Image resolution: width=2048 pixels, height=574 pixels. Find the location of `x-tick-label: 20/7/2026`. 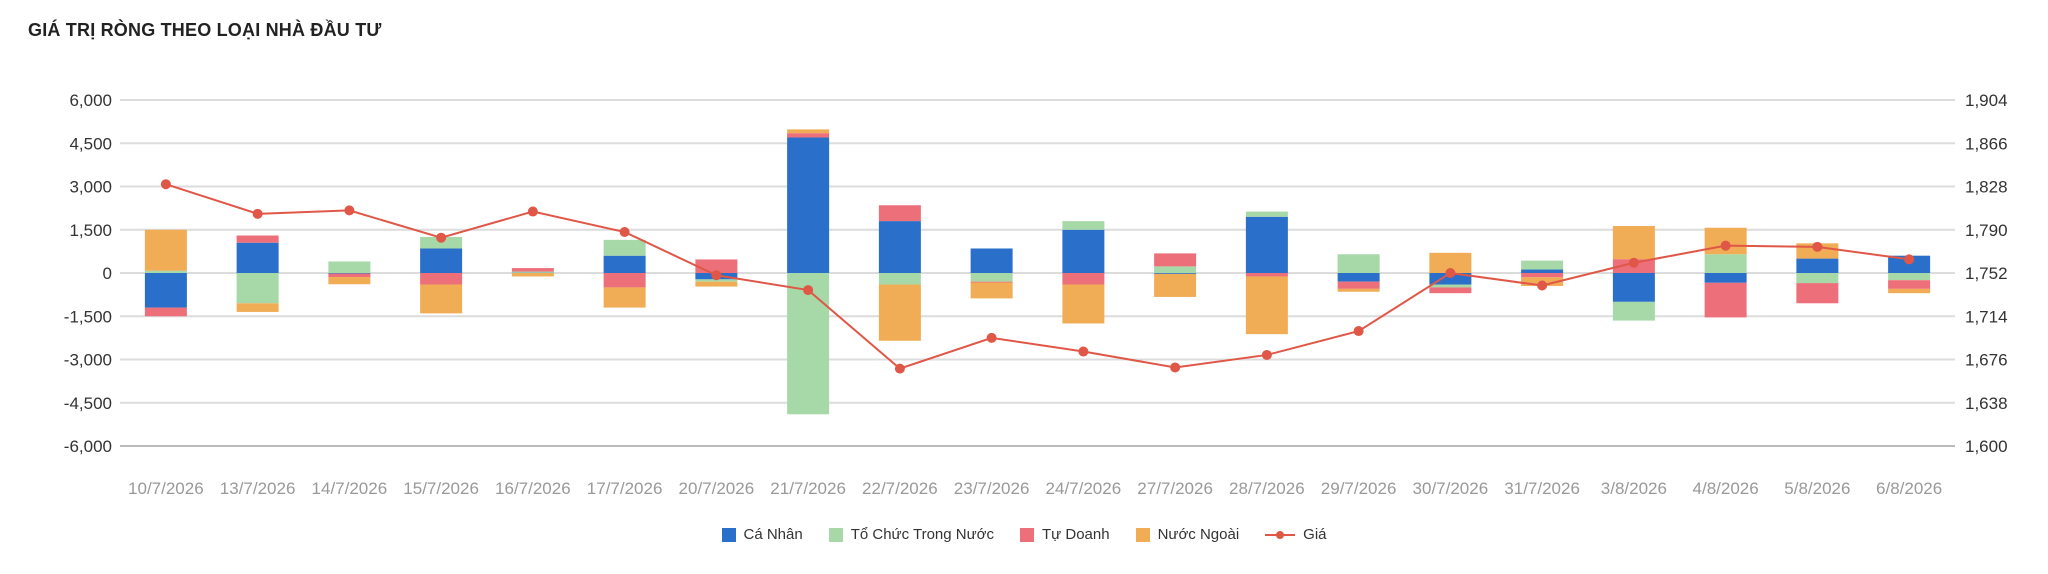

x-tick-label: 20/7/2026 is located at coordinates (717, 488).